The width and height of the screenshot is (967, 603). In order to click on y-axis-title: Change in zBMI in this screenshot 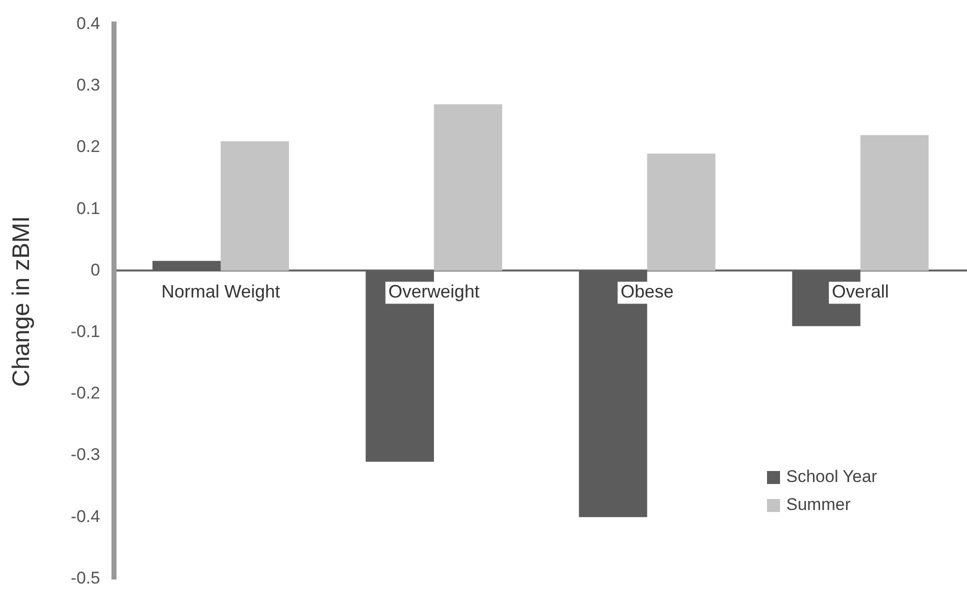, I will do `click(22, 301)`.